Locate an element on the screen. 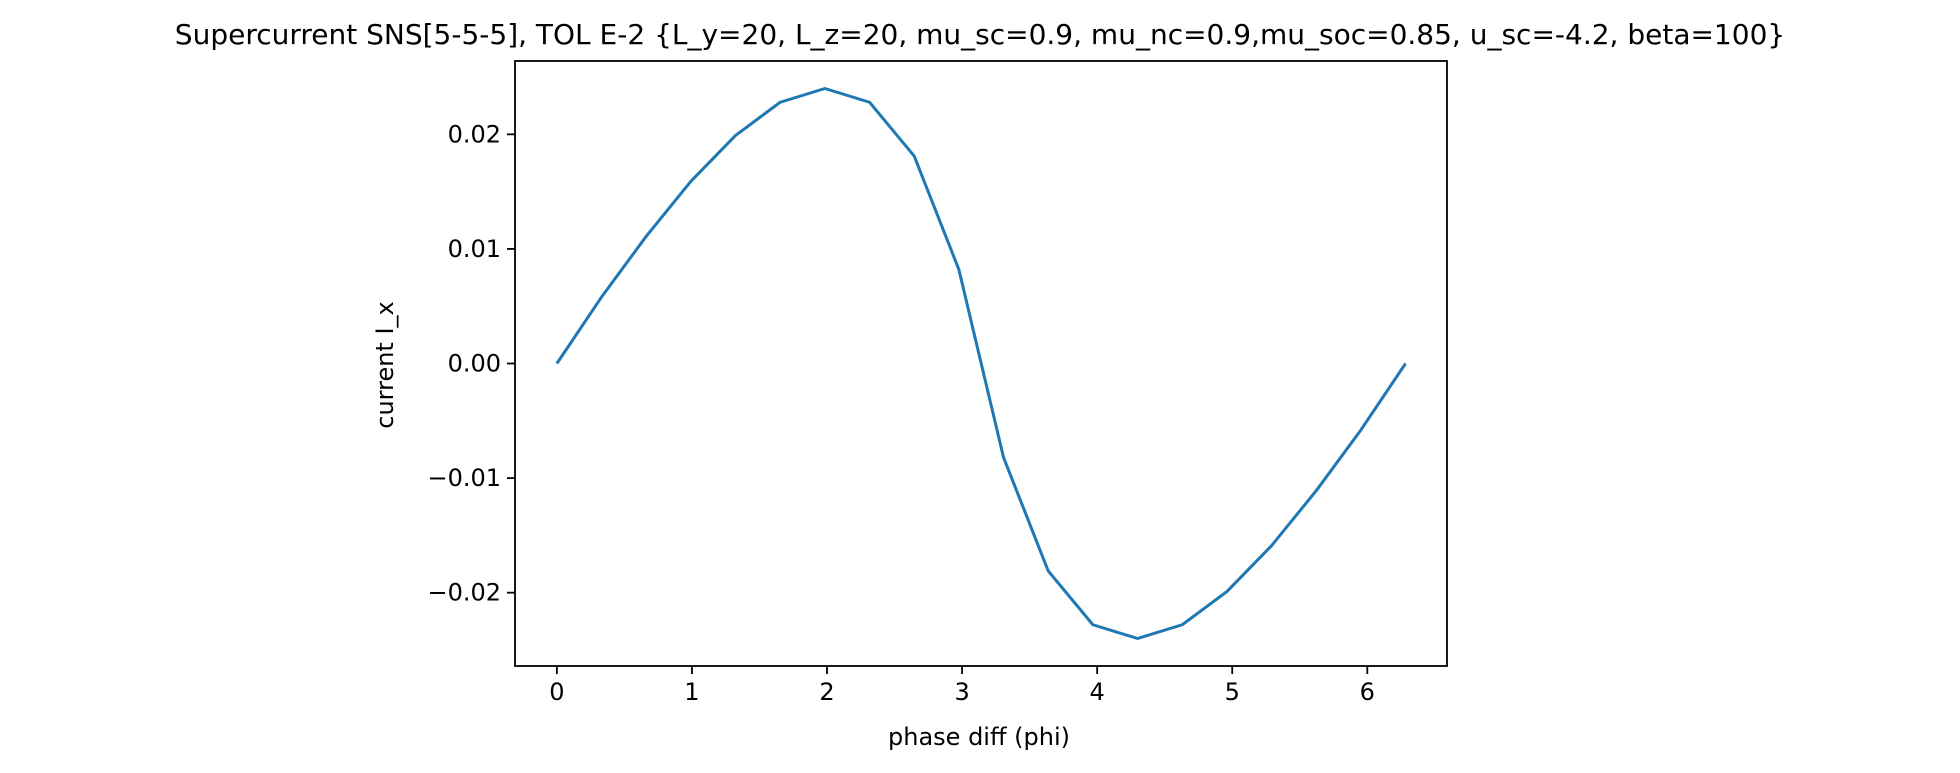  y-tick-label: −0.01 is located at coordinates (464, 478).